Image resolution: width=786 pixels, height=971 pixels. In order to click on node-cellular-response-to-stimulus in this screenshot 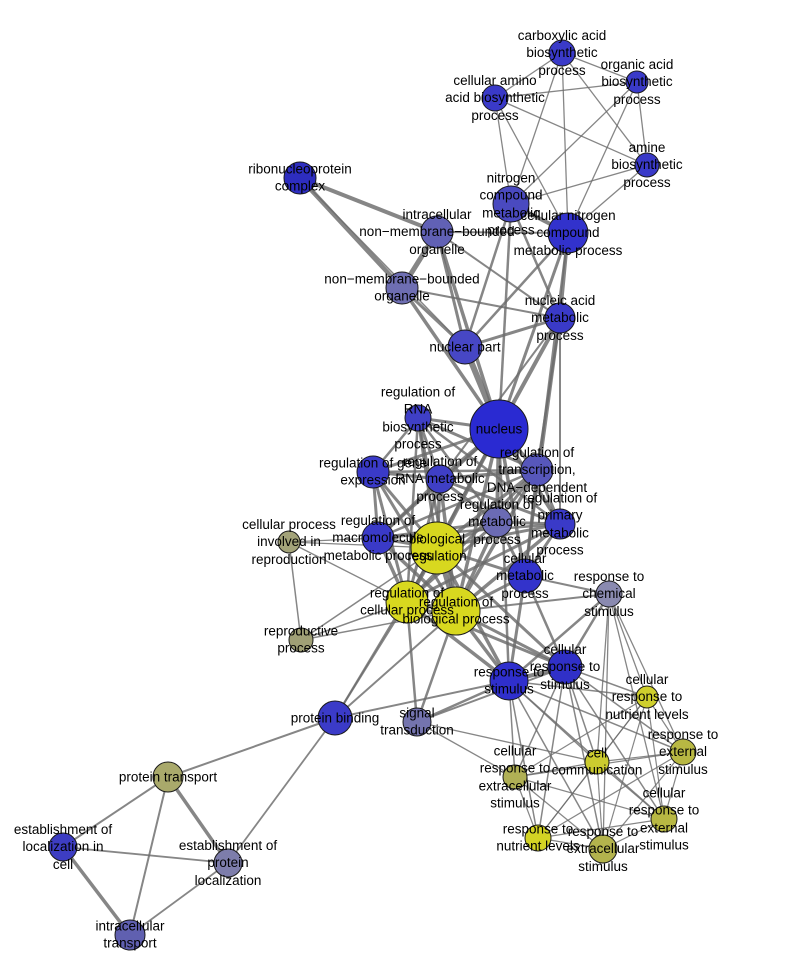, I will do `click(565, 667)`.